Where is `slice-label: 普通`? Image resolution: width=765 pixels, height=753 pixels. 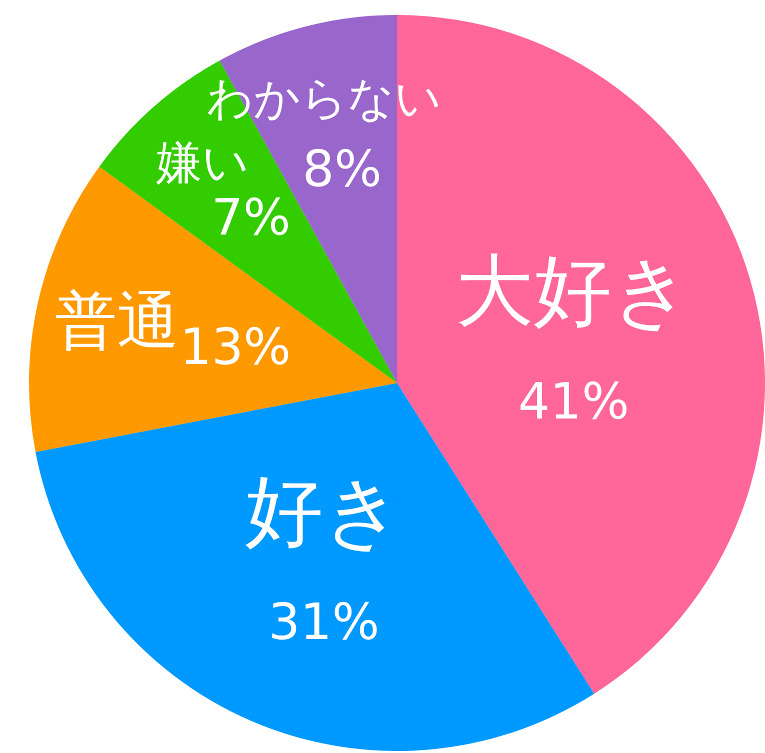
slice-label: 普通 is located at coordinates (116, 320).